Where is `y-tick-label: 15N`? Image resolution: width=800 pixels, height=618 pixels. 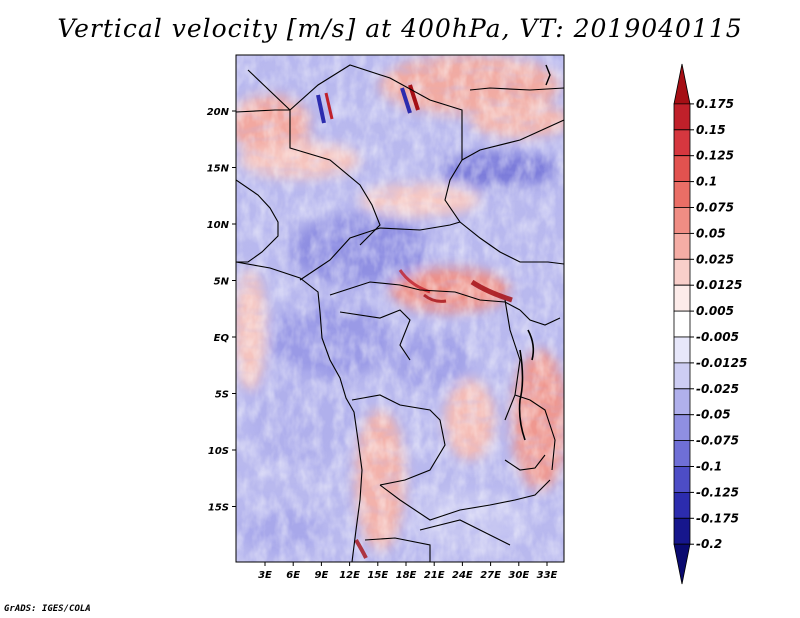
y-tick-label: 15N is located at coordinates (218, 169).